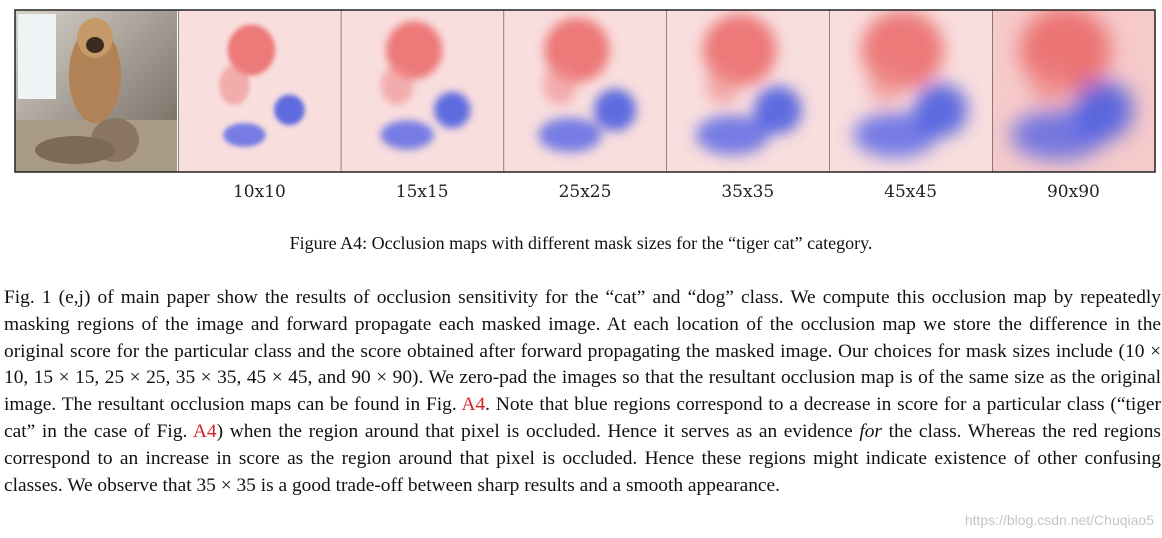 This screenshot has width=1162, height=538. What do you see at coordinates (1073, 192) in the screenshot?
I see `panel-label: 90x90` at bounding box center [1073, 192].